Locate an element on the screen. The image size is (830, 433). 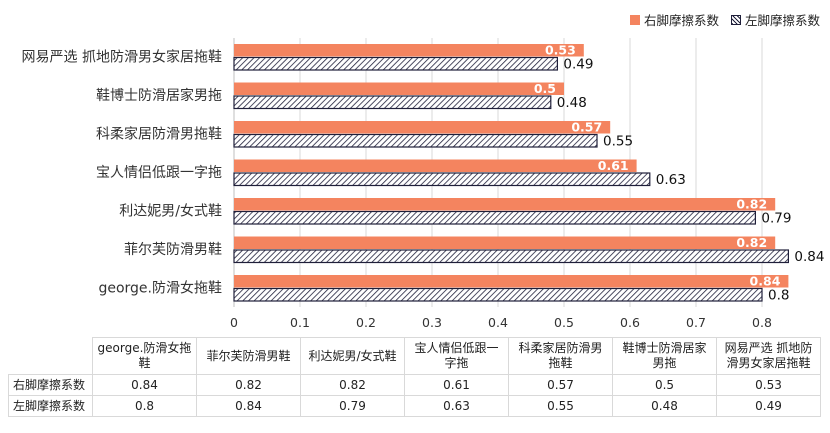
table-row: 右脚摩擦系数 0.84 0.82 0.82 0.61 0.57 0.5 0.53 is located at coordinates (414, 385).